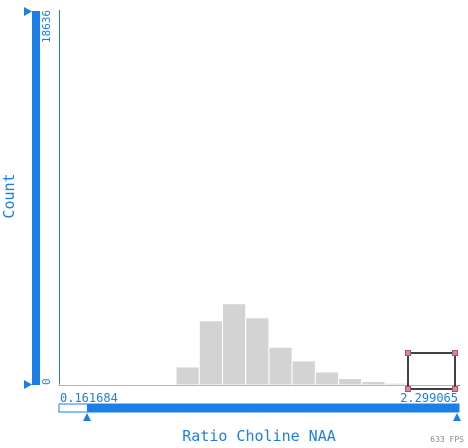 This screenshot has width=468, height=448. Describe the element at coordinates (455, 353) in the screenshot. I see `selection-handle-top-right` at that location.